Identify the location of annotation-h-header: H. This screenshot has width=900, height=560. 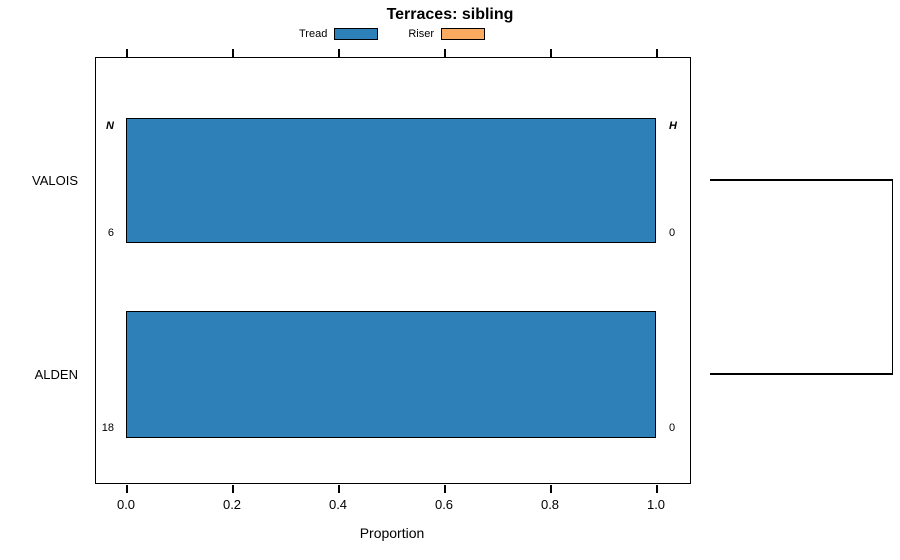
(673, 126).